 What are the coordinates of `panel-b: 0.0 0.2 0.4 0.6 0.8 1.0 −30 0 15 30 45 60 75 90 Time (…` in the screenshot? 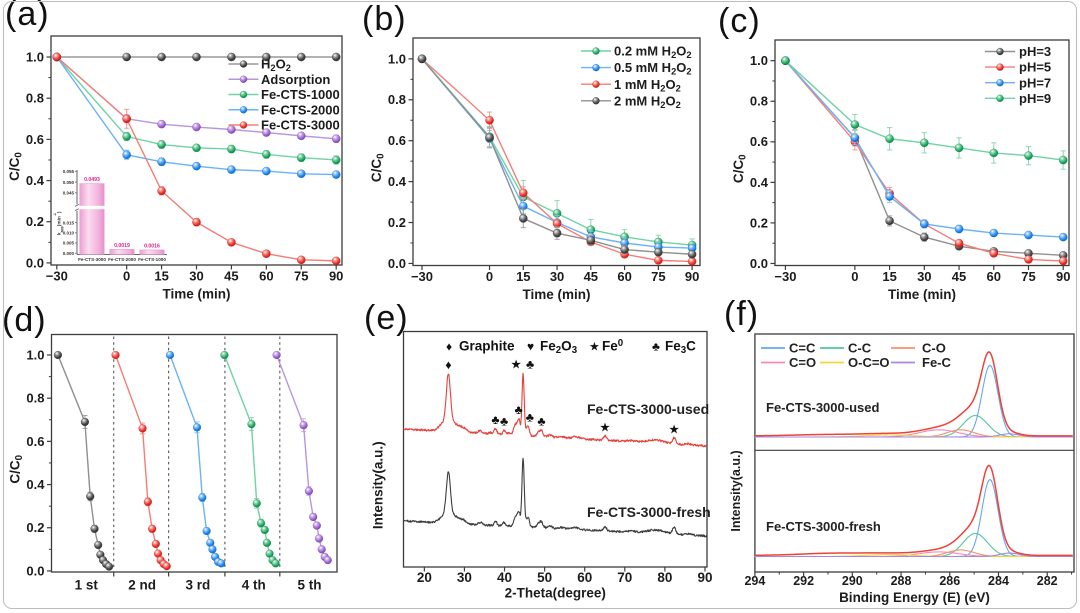 It's located at (535, 169).